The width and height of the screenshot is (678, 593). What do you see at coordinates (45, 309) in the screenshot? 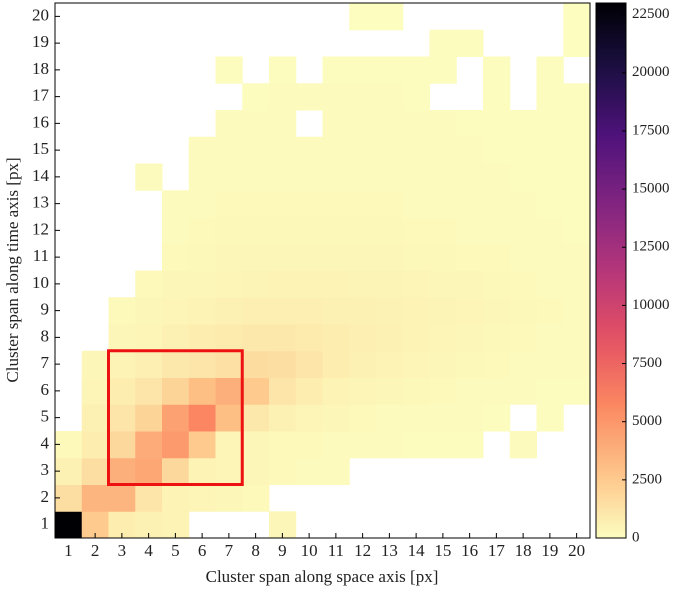
I see `y-tick-label: 9` at bounding box center [45, 309].